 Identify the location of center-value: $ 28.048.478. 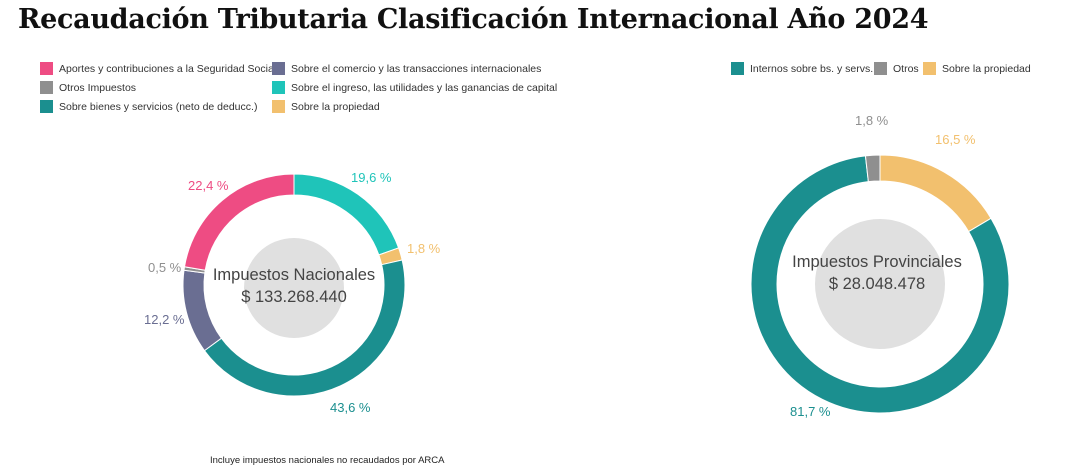
(877, 284).